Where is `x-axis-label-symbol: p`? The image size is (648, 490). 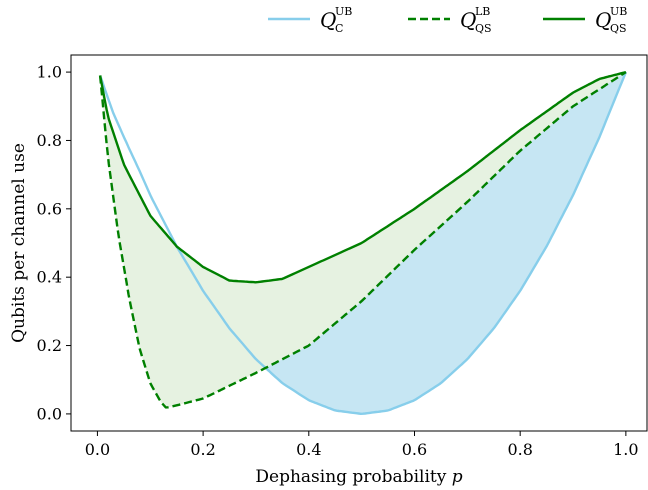
x-axis-label-symbol: p is located at coordinates (457, 477).